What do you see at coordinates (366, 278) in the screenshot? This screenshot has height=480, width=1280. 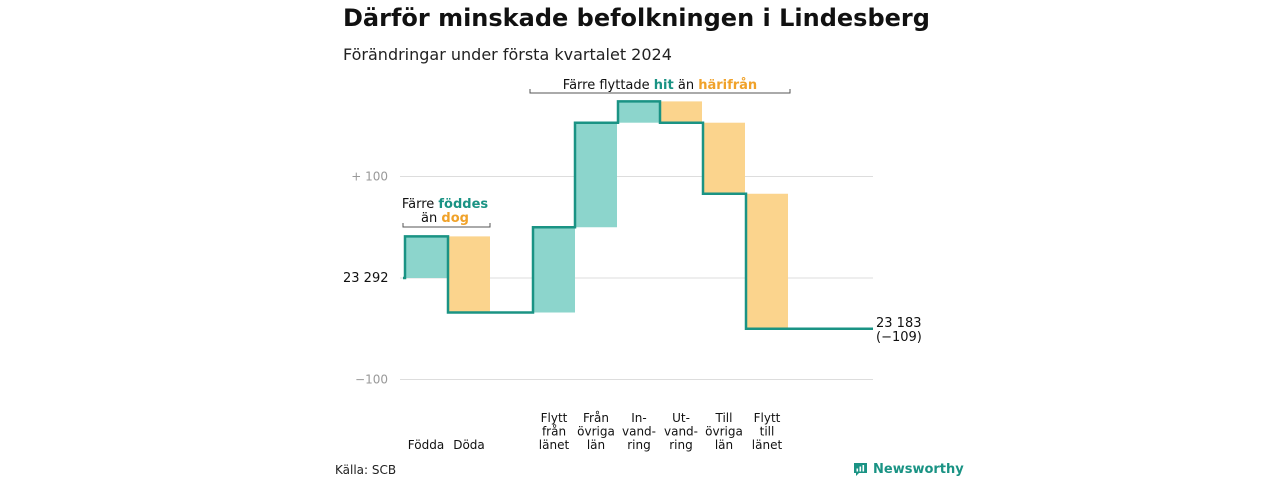 I see `start-value-label: 23 292` at bounding box center [366, 278].